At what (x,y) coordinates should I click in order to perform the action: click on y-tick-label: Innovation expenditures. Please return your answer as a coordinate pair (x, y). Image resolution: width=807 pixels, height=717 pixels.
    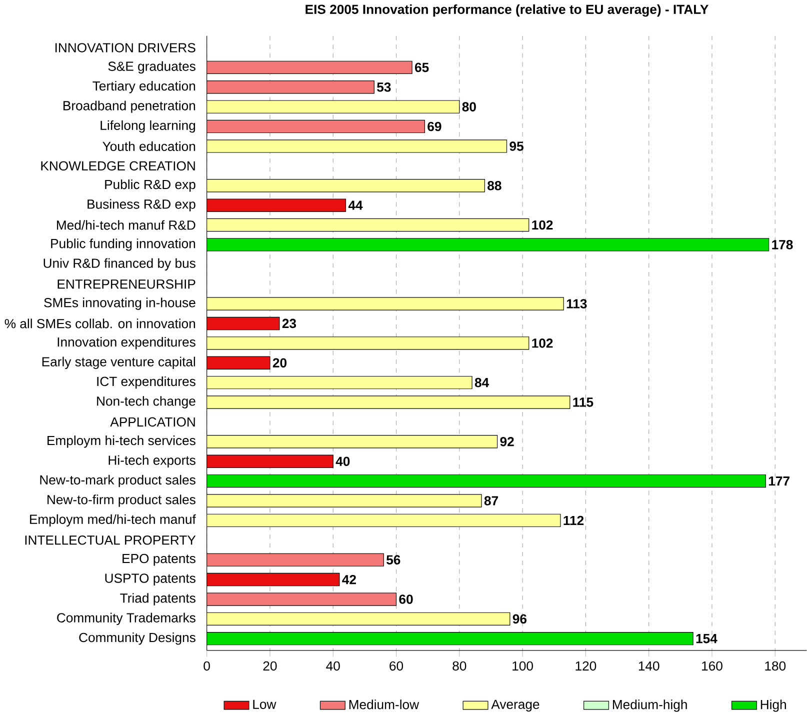
    Looking at the image, I should click on (127, 343).